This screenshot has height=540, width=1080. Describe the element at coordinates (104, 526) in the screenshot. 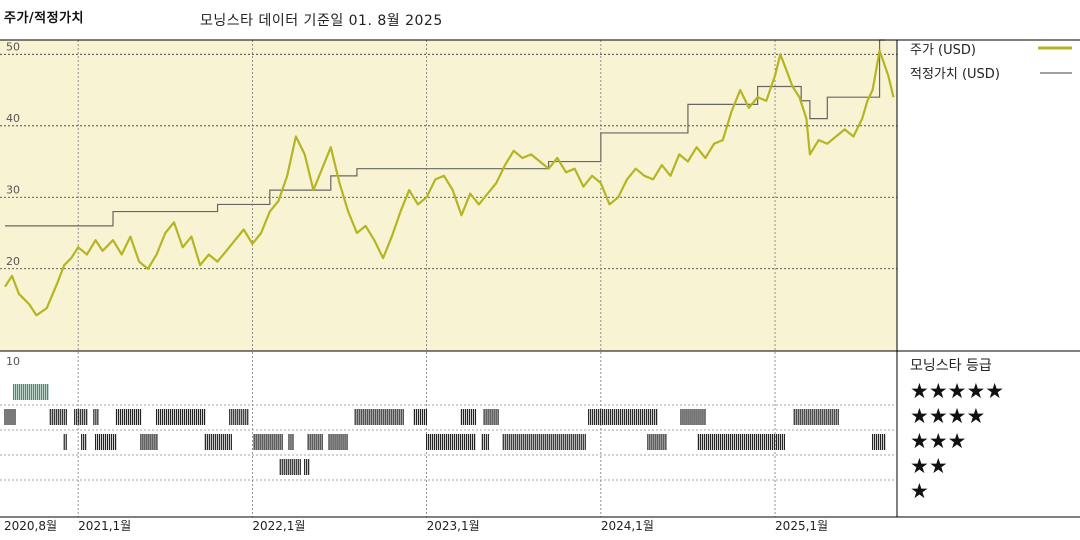

I see `x-tick-label: 2021,1월` at that location.